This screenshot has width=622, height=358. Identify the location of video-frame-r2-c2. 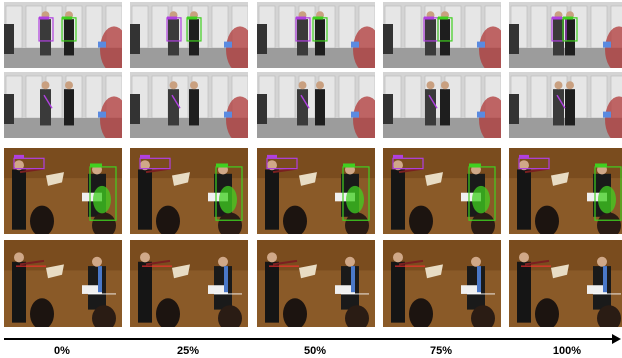
(316, 191).